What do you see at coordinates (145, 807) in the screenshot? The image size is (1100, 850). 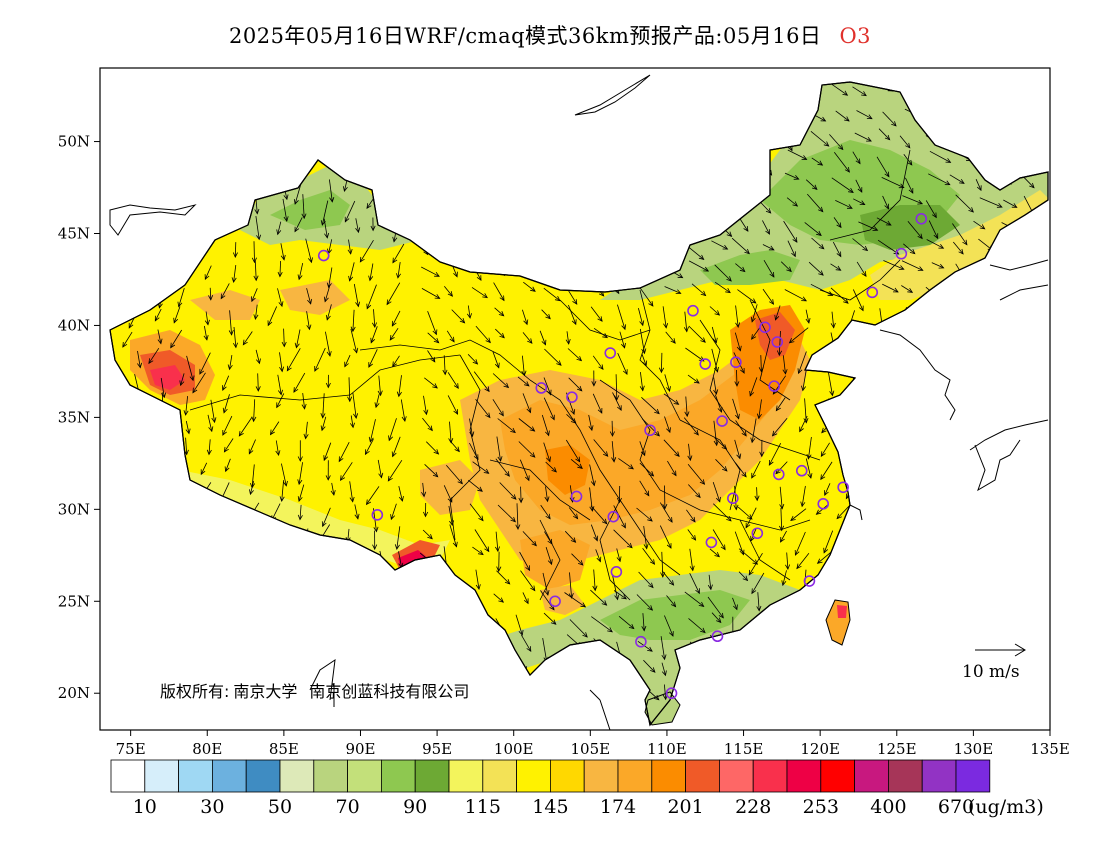 I see `colorbar-label: 10` at bounding box center [145, 807].